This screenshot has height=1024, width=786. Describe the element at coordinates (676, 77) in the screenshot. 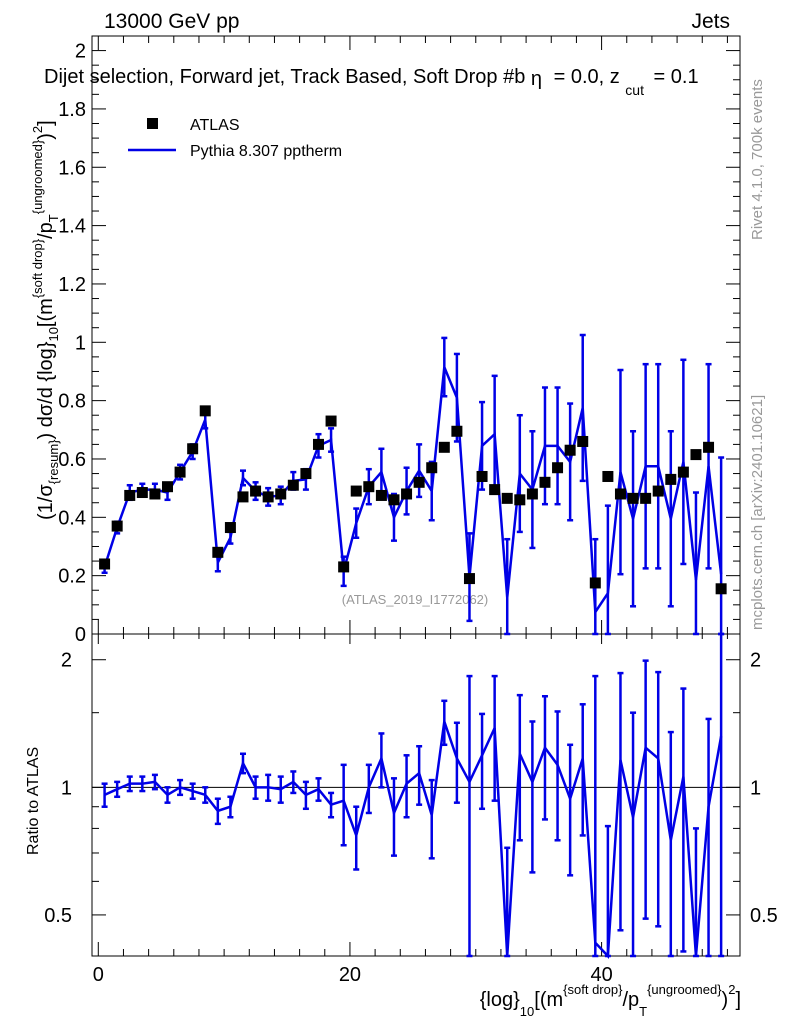

I see `plot-title-tail: = 0.1` at that location.